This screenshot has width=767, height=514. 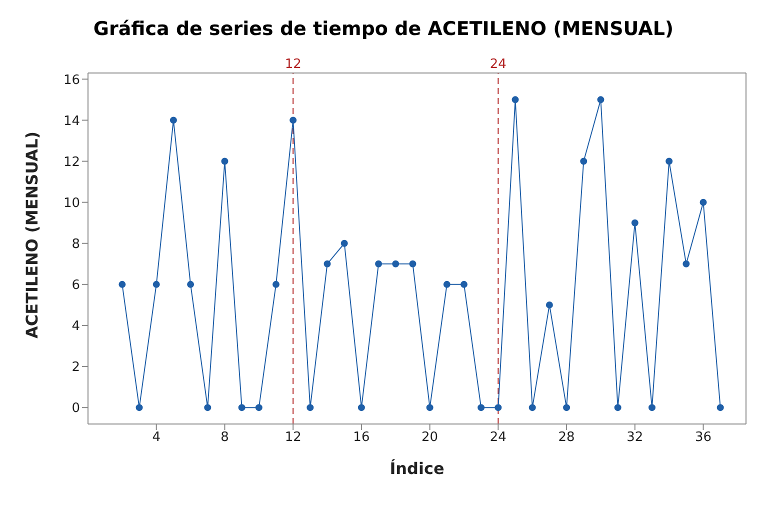 I want to click on y-tick-label: 12, so click(x=71, y=162).